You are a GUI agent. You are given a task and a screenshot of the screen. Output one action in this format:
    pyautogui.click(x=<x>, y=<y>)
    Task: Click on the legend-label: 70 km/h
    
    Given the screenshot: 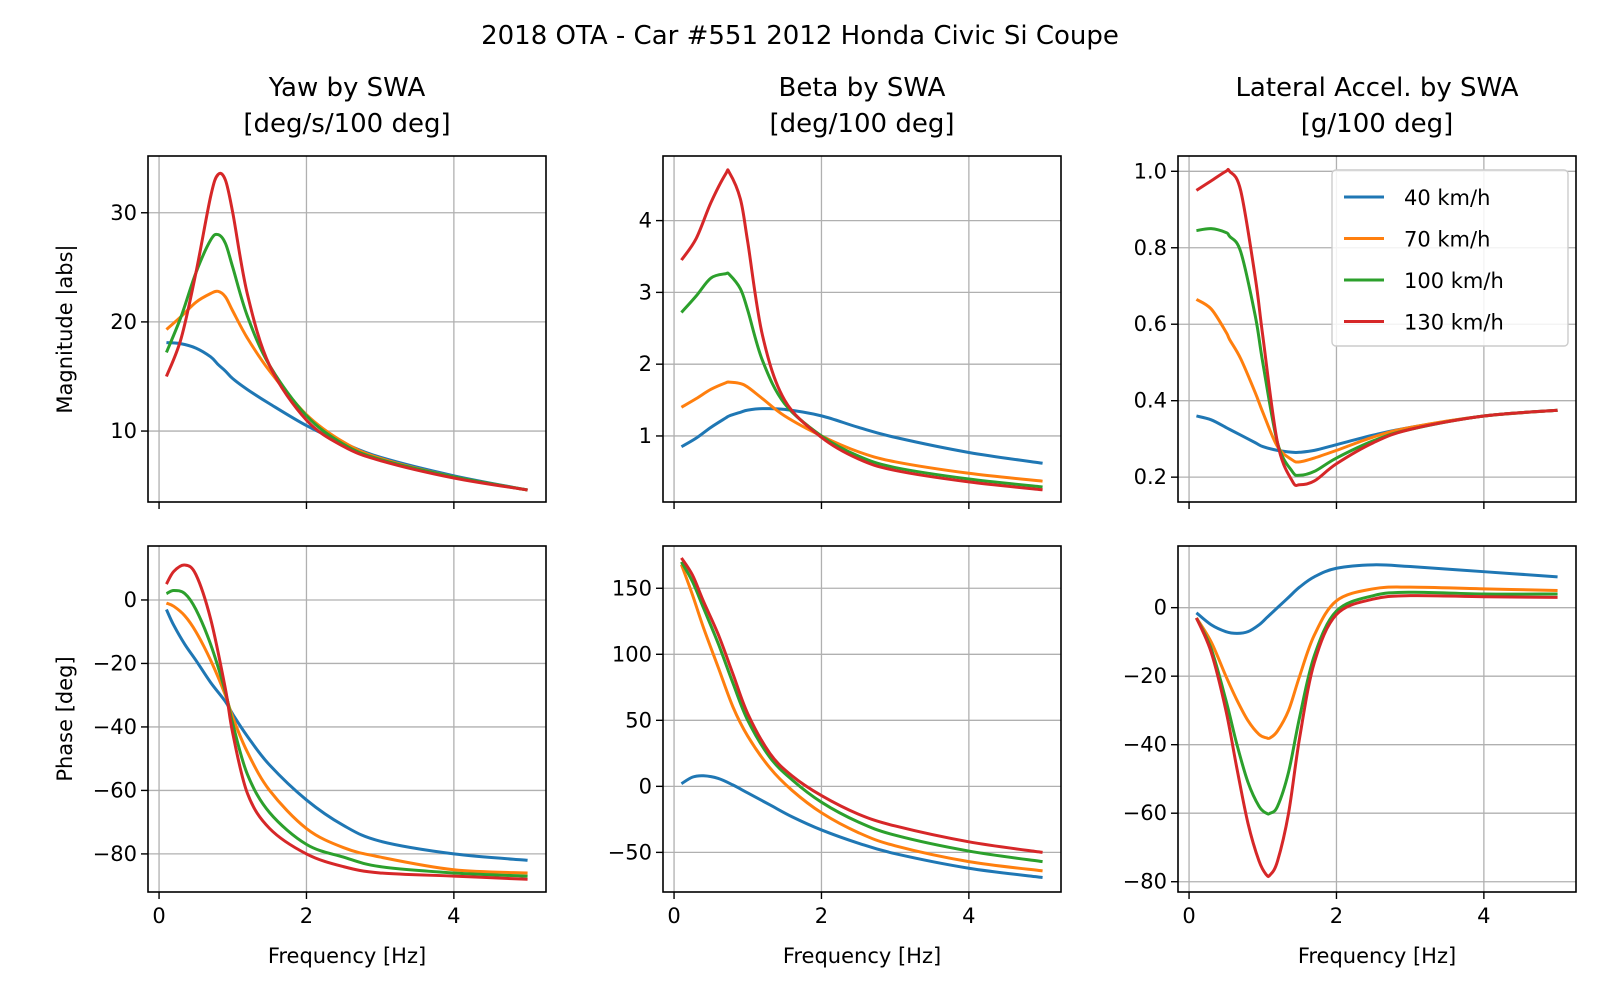 What is the action you would take?
    pyautogui.click(x=1447, y=240)
    